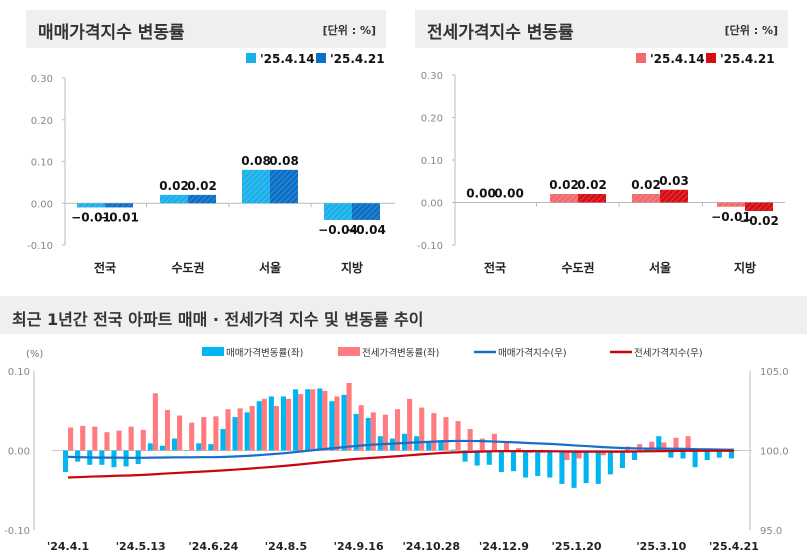  What do you see at coordinates (357, 59) in the screenshot?
I see `legend-label: '25.4.21` at bounding box center [357, 59].